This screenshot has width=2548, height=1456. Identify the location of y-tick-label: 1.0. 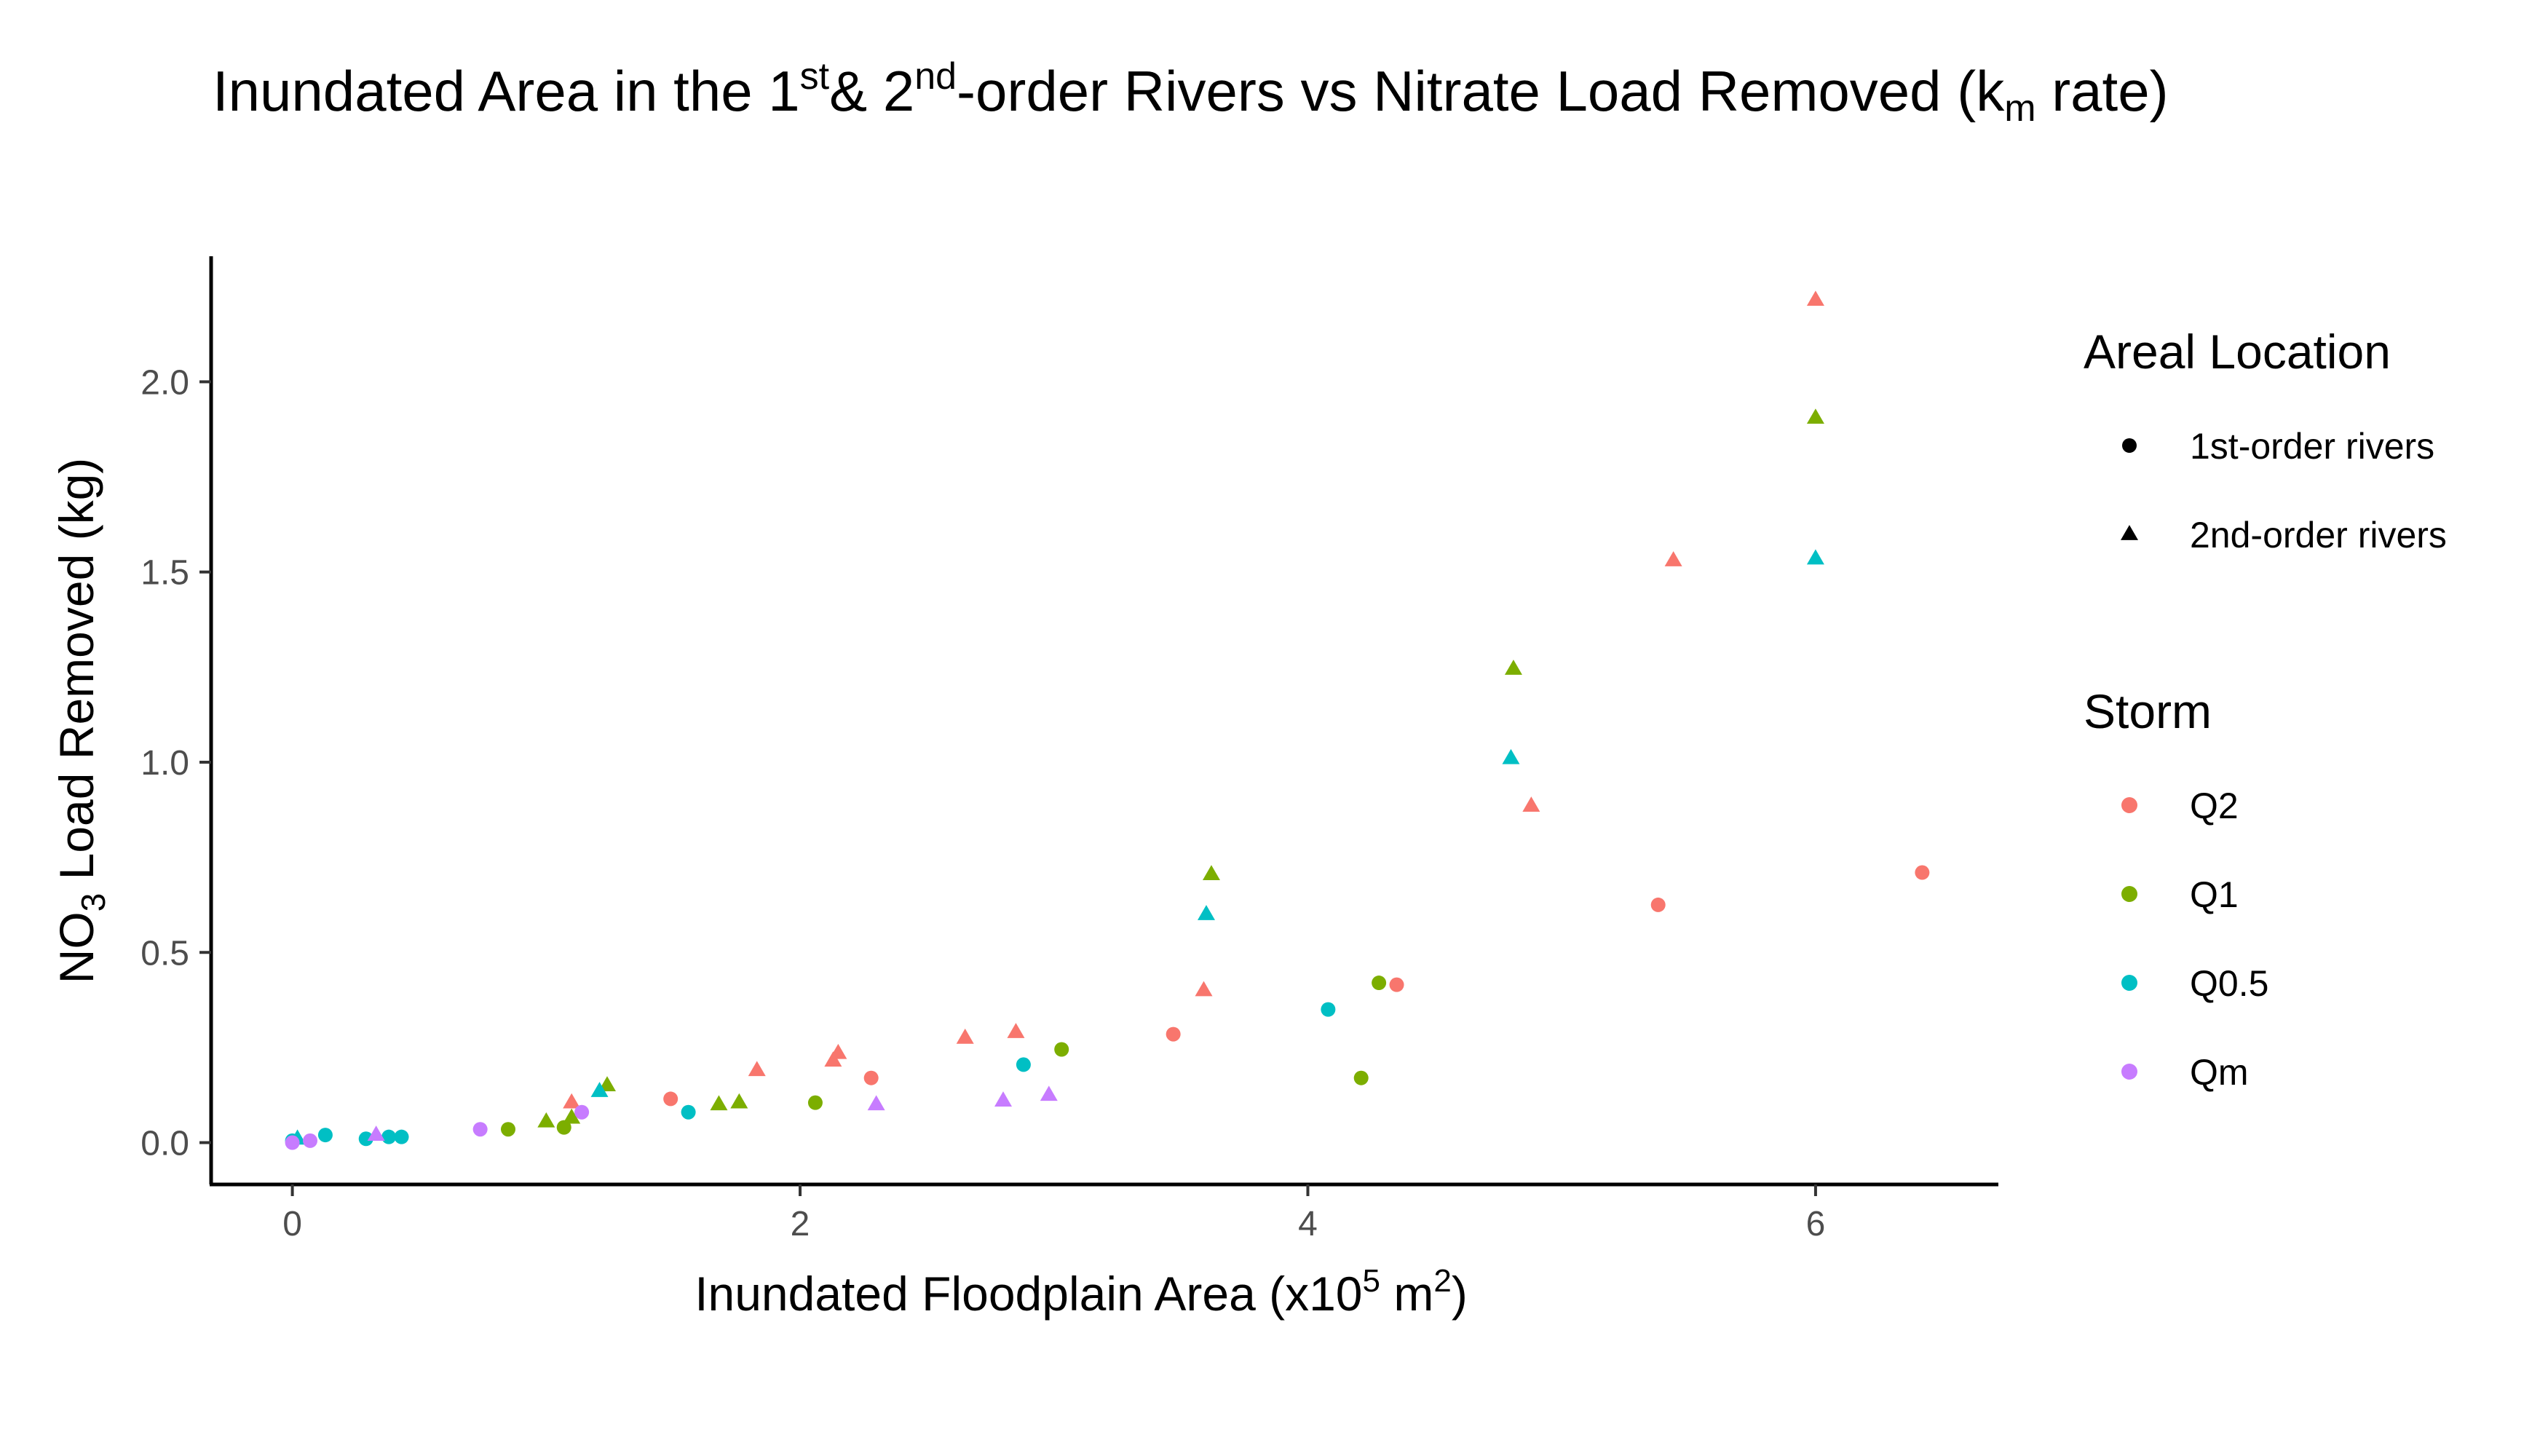
(165, 763).